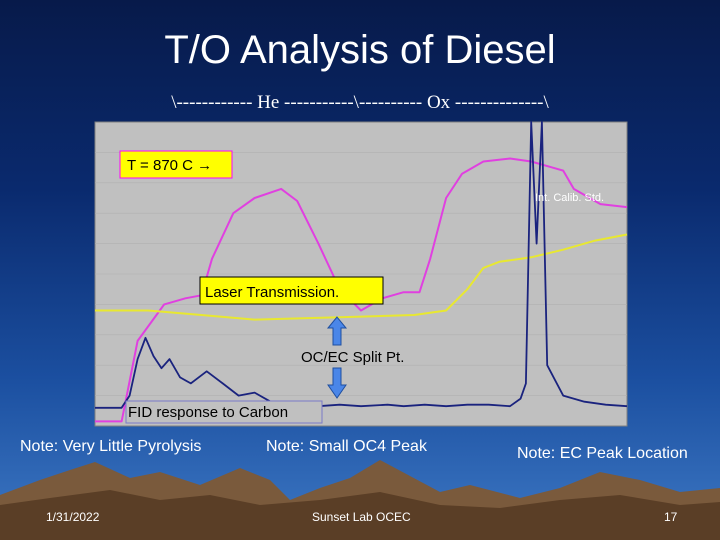 This screenshot has width=720, height=540. I want to click on temperature-label-box, so click(176, 164).